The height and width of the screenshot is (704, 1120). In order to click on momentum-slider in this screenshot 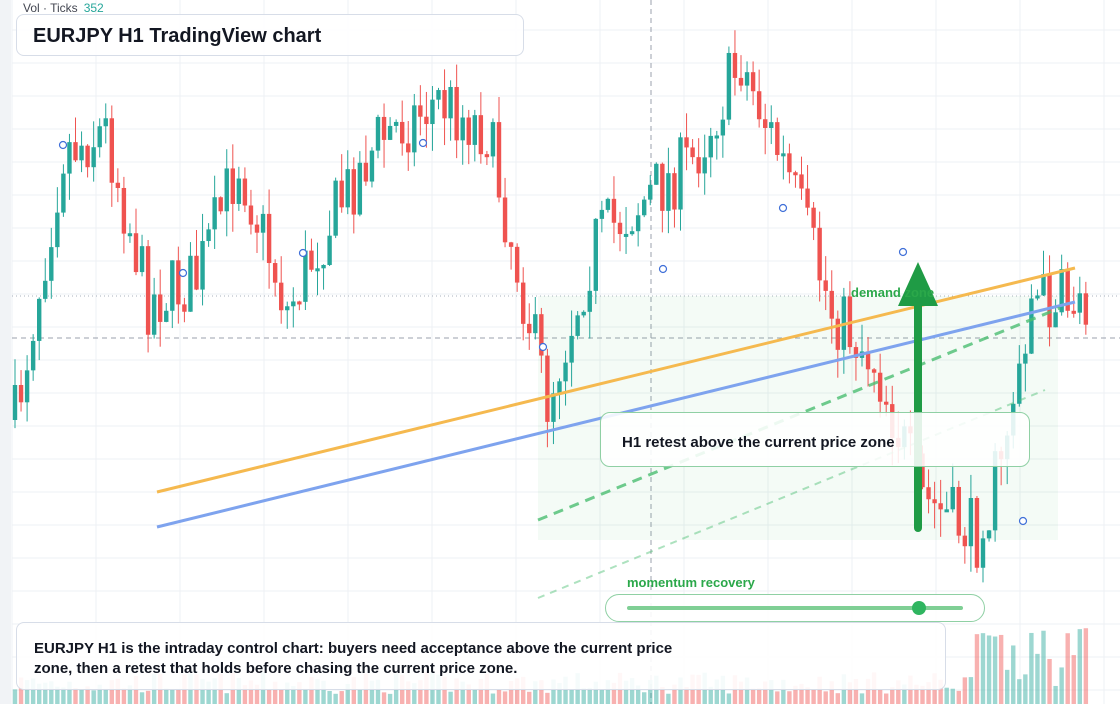, I will do `click(795, 608)`.